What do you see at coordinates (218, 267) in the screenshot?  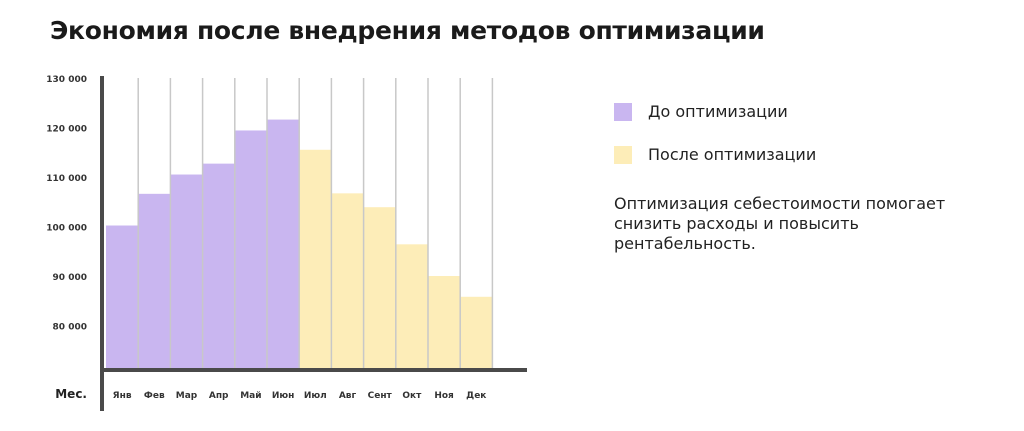 I see `bar-Апр` at bounding box center [218, 267].